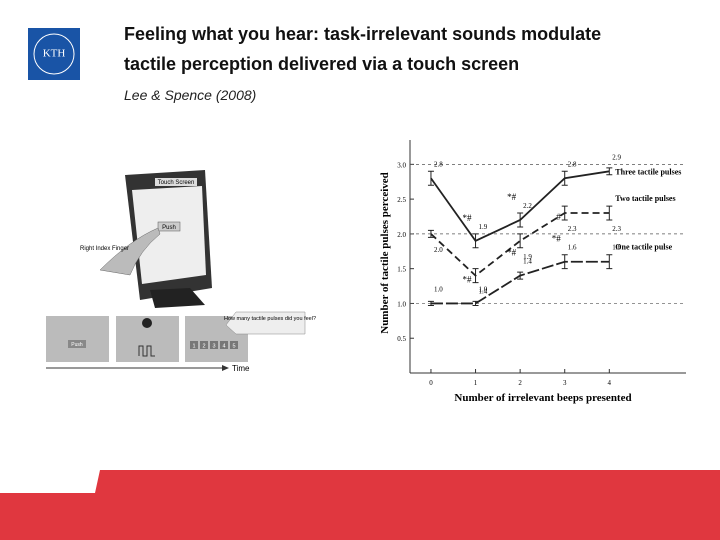 The width and height of the screenshot is (720, 540). What do you see at coordinates (147, 323) in the screenshot?
I see `speaker` at bounding box center [147, 323].